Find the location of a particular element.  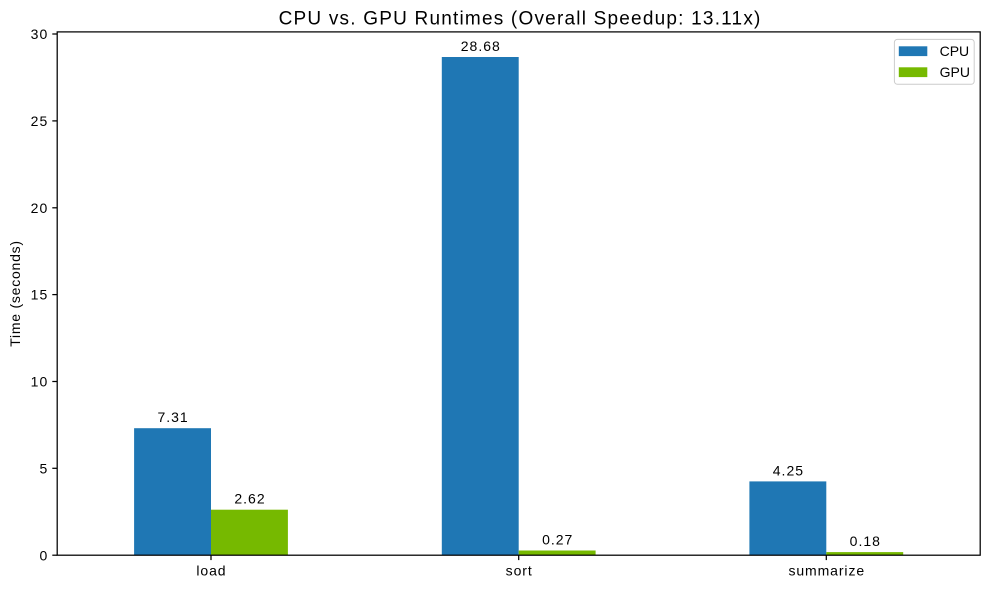

svg-text: summarize is located at coordinates (826, 571).